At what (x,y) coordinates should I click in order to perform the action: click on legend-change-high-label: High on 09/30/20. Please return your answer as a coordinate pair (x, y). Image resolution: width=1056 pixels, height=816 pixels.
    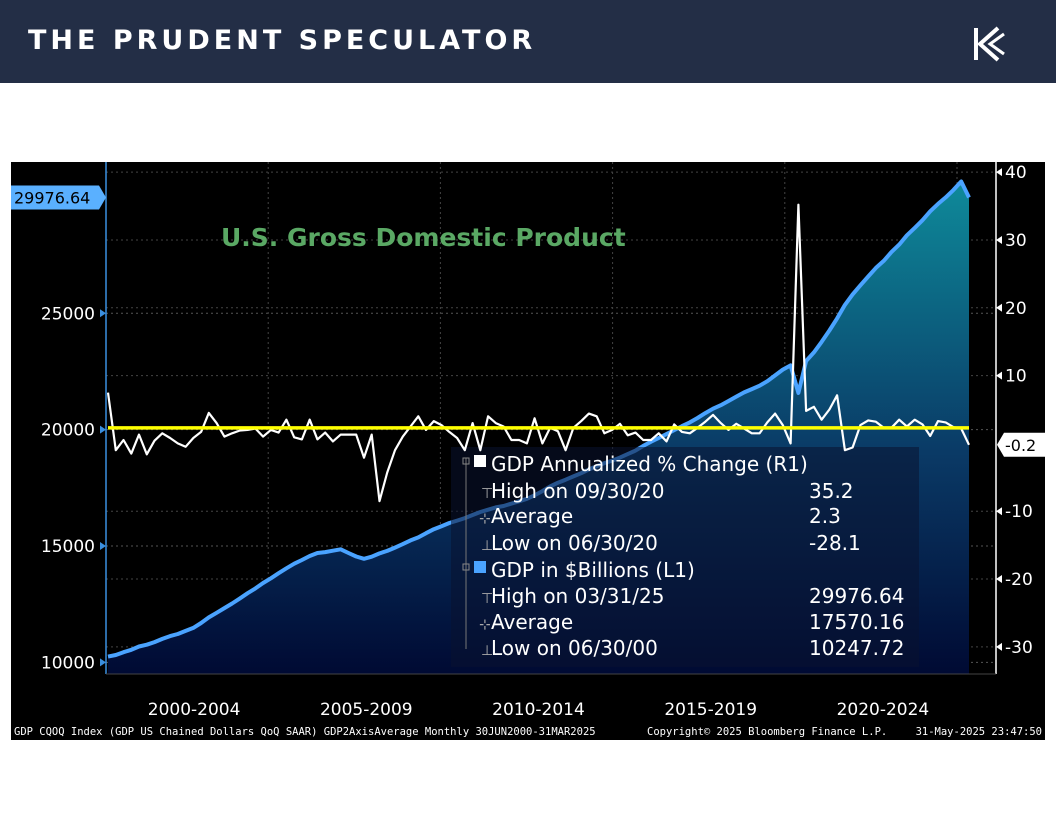
    Looking at the image, I should click on (577, 491).